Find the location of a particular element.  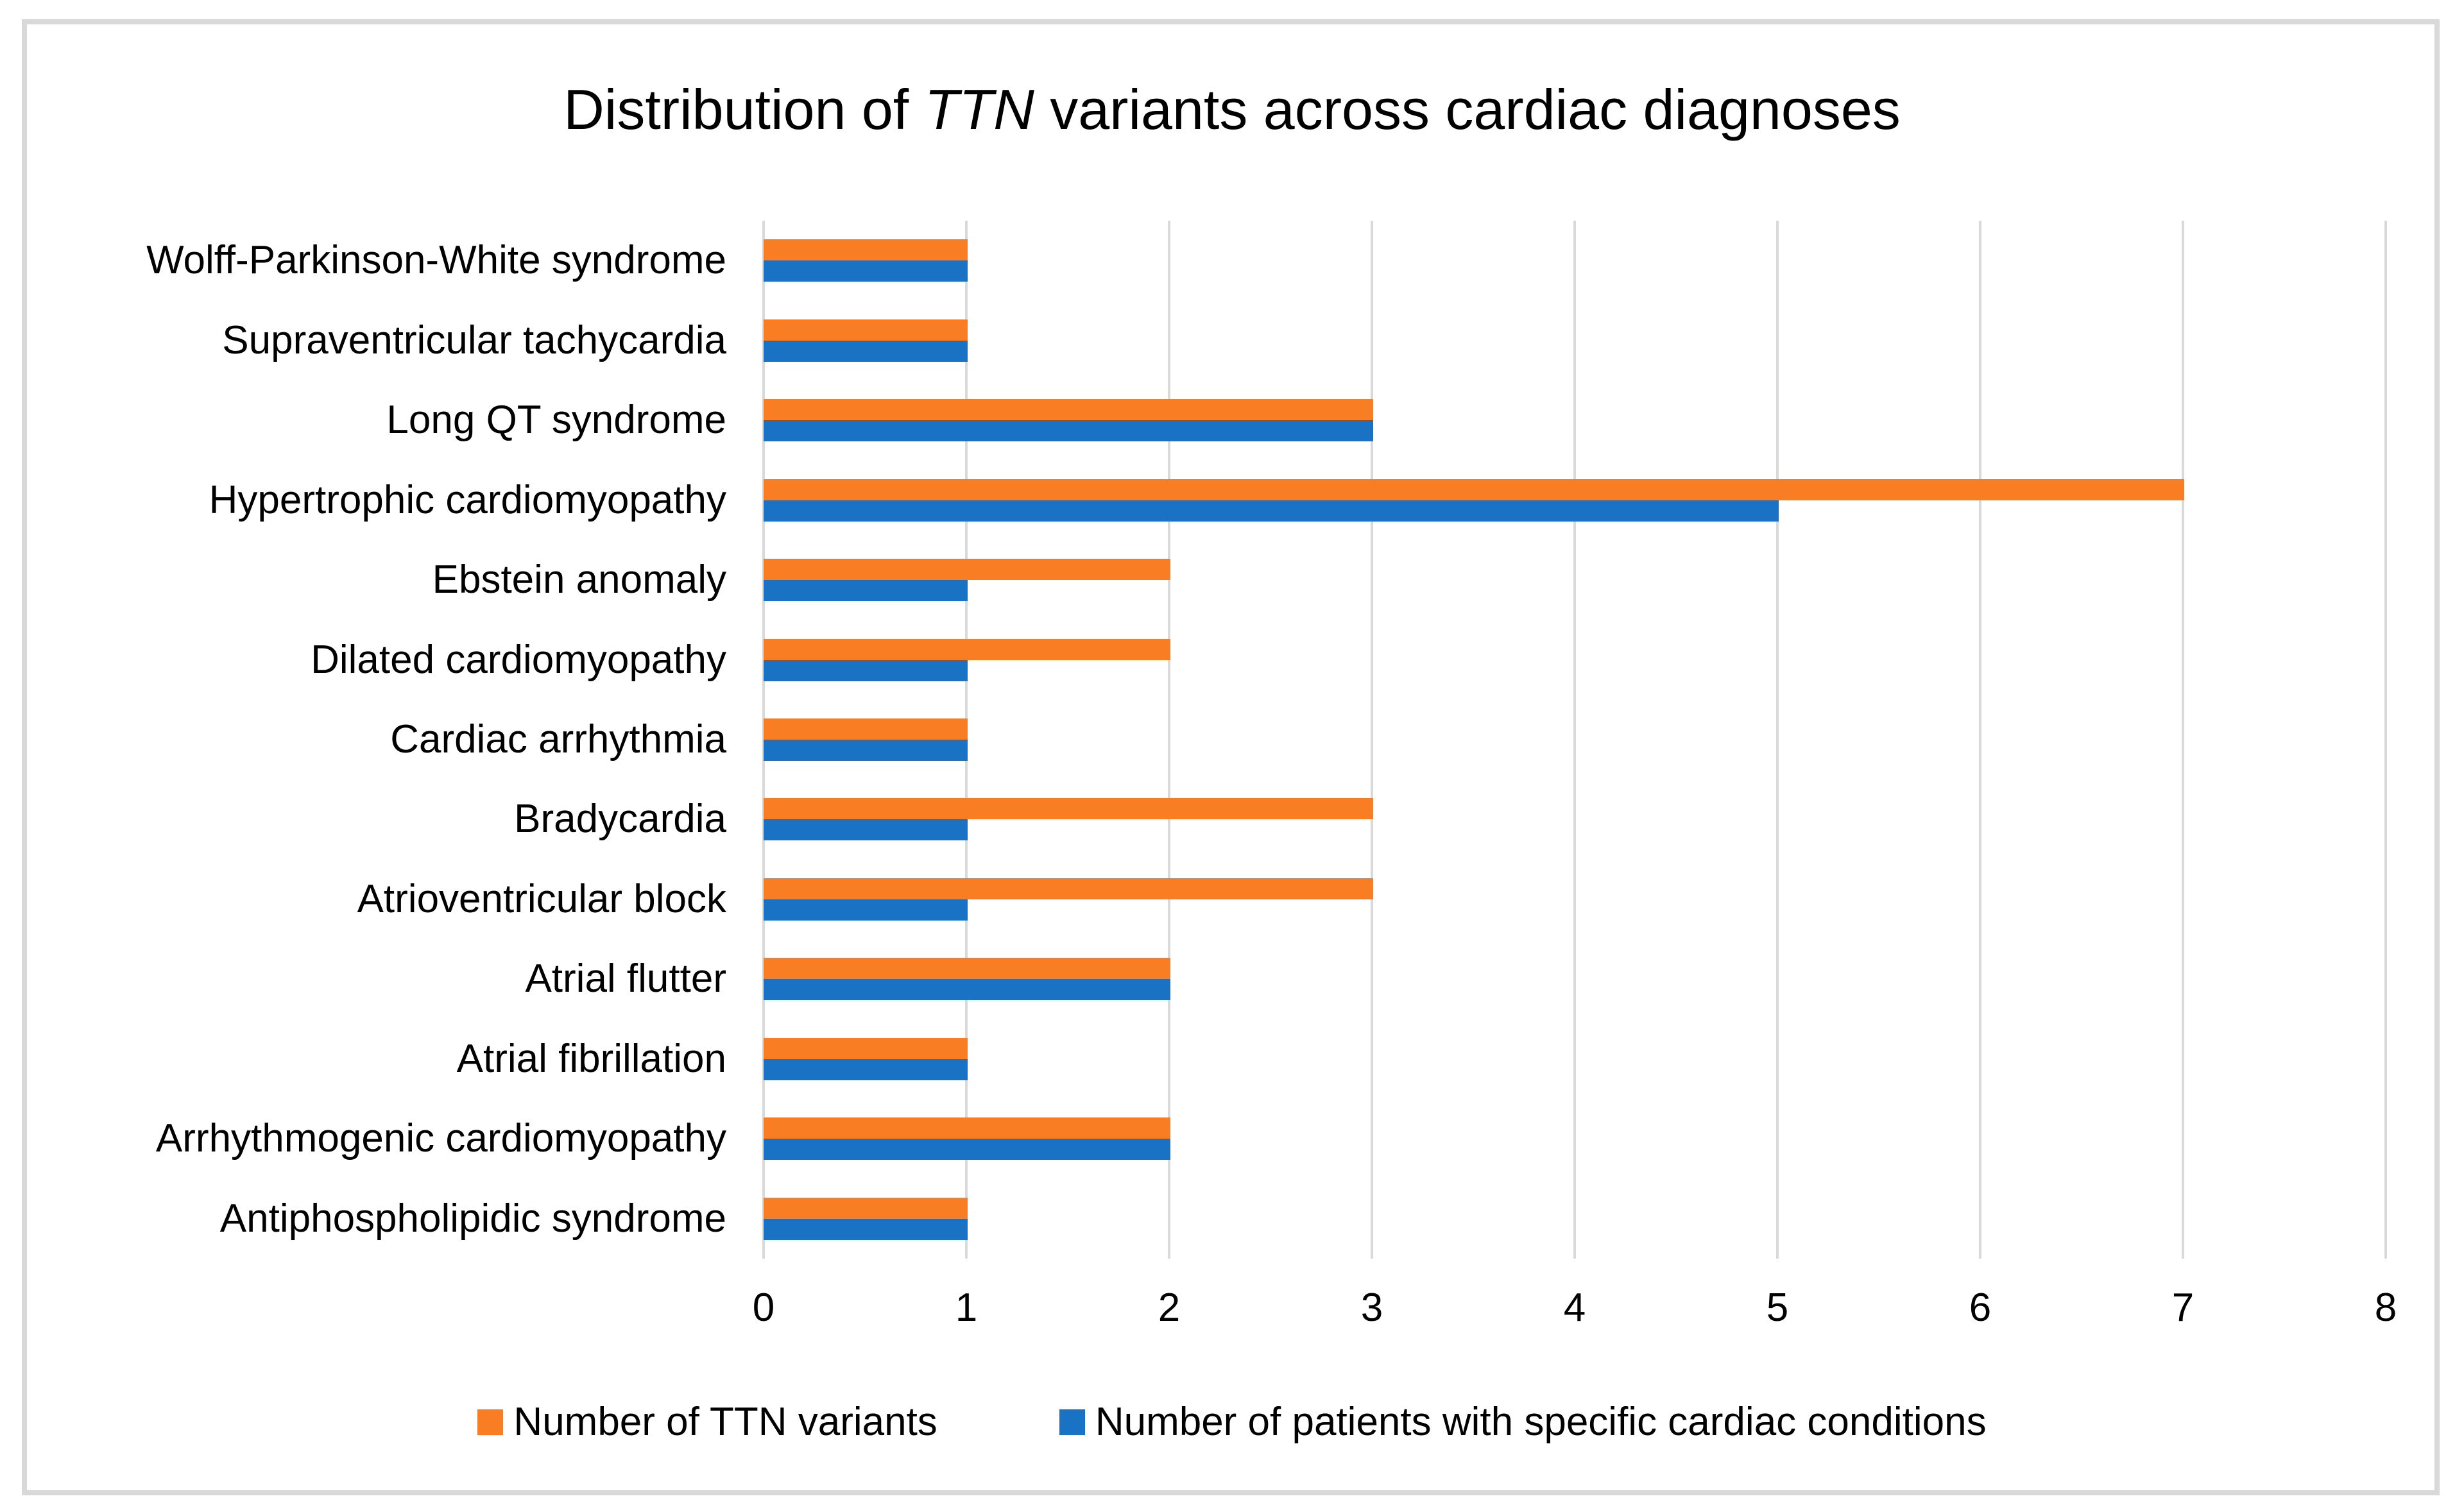

x-tick-label: 1 is located at coordinates (967, 1308).